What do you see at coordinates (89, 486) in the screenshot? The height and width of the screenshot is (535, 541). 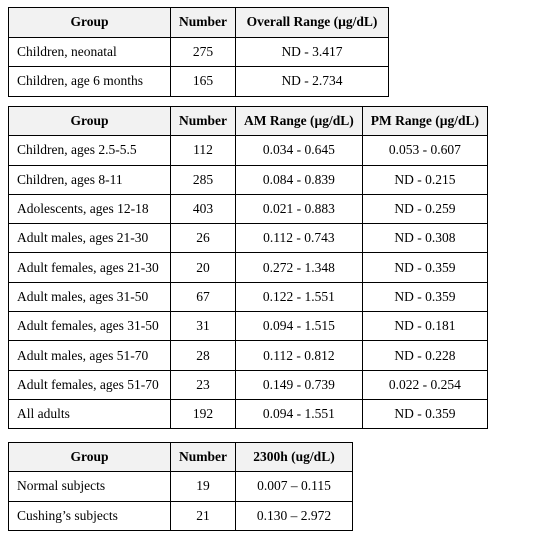 I see `group-cell: Normal subjects` at bounding box center [89, 486].